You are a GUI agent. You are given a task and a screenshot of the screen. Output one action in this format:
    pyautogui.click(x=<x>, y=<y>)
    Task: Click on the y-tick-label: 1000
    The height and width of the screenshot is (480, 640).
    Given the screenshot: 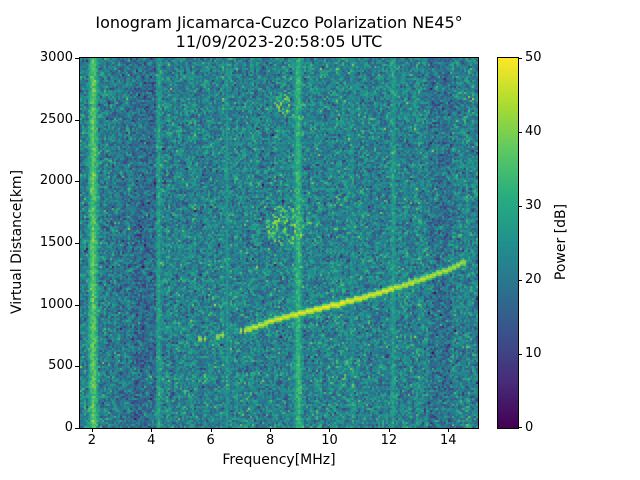 What is the action you would take?
    pyautogui.click(x=56, y=304)
    